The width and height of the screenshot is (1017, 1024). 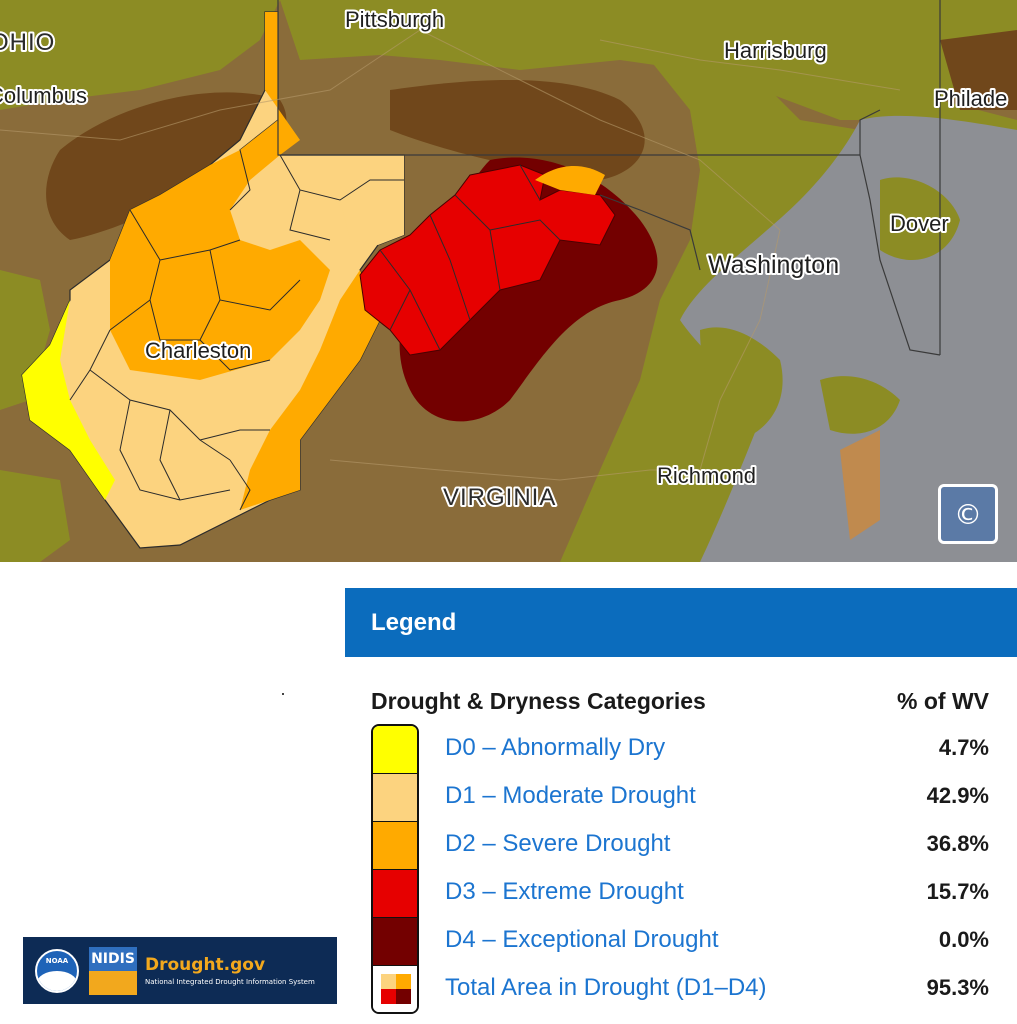 I want to click on wv-d2-region-south, so click(x=310, y=390).